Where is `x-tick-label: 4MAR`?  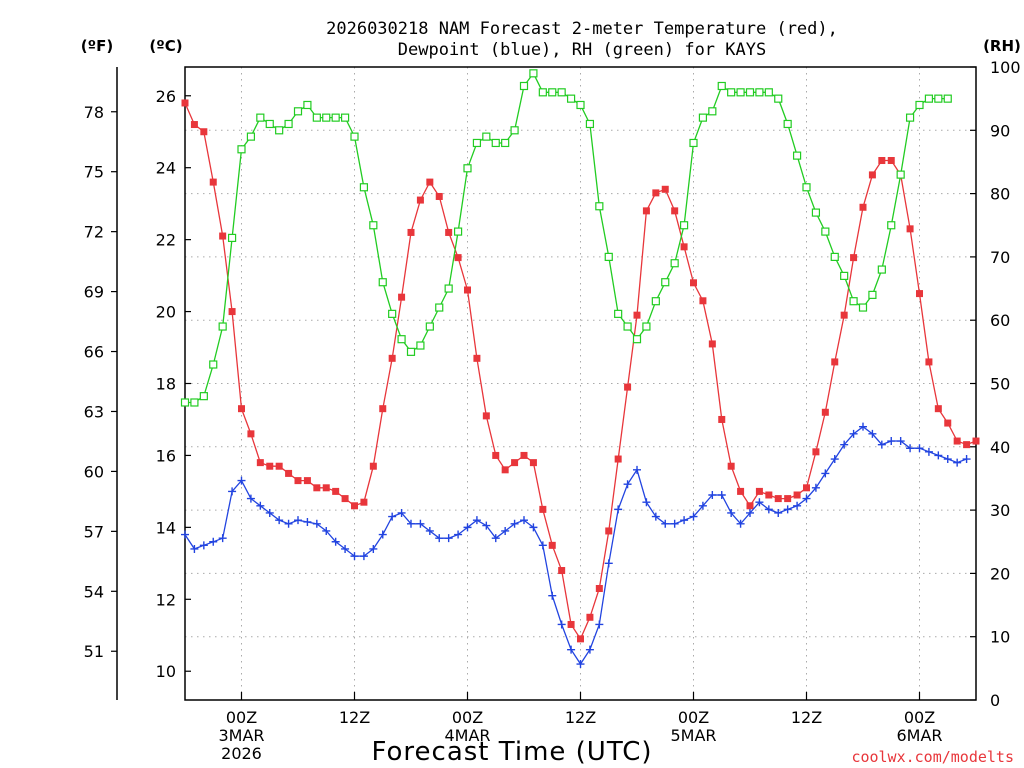 x-tick-label: 4MAR is located at coordinates (467, 735).